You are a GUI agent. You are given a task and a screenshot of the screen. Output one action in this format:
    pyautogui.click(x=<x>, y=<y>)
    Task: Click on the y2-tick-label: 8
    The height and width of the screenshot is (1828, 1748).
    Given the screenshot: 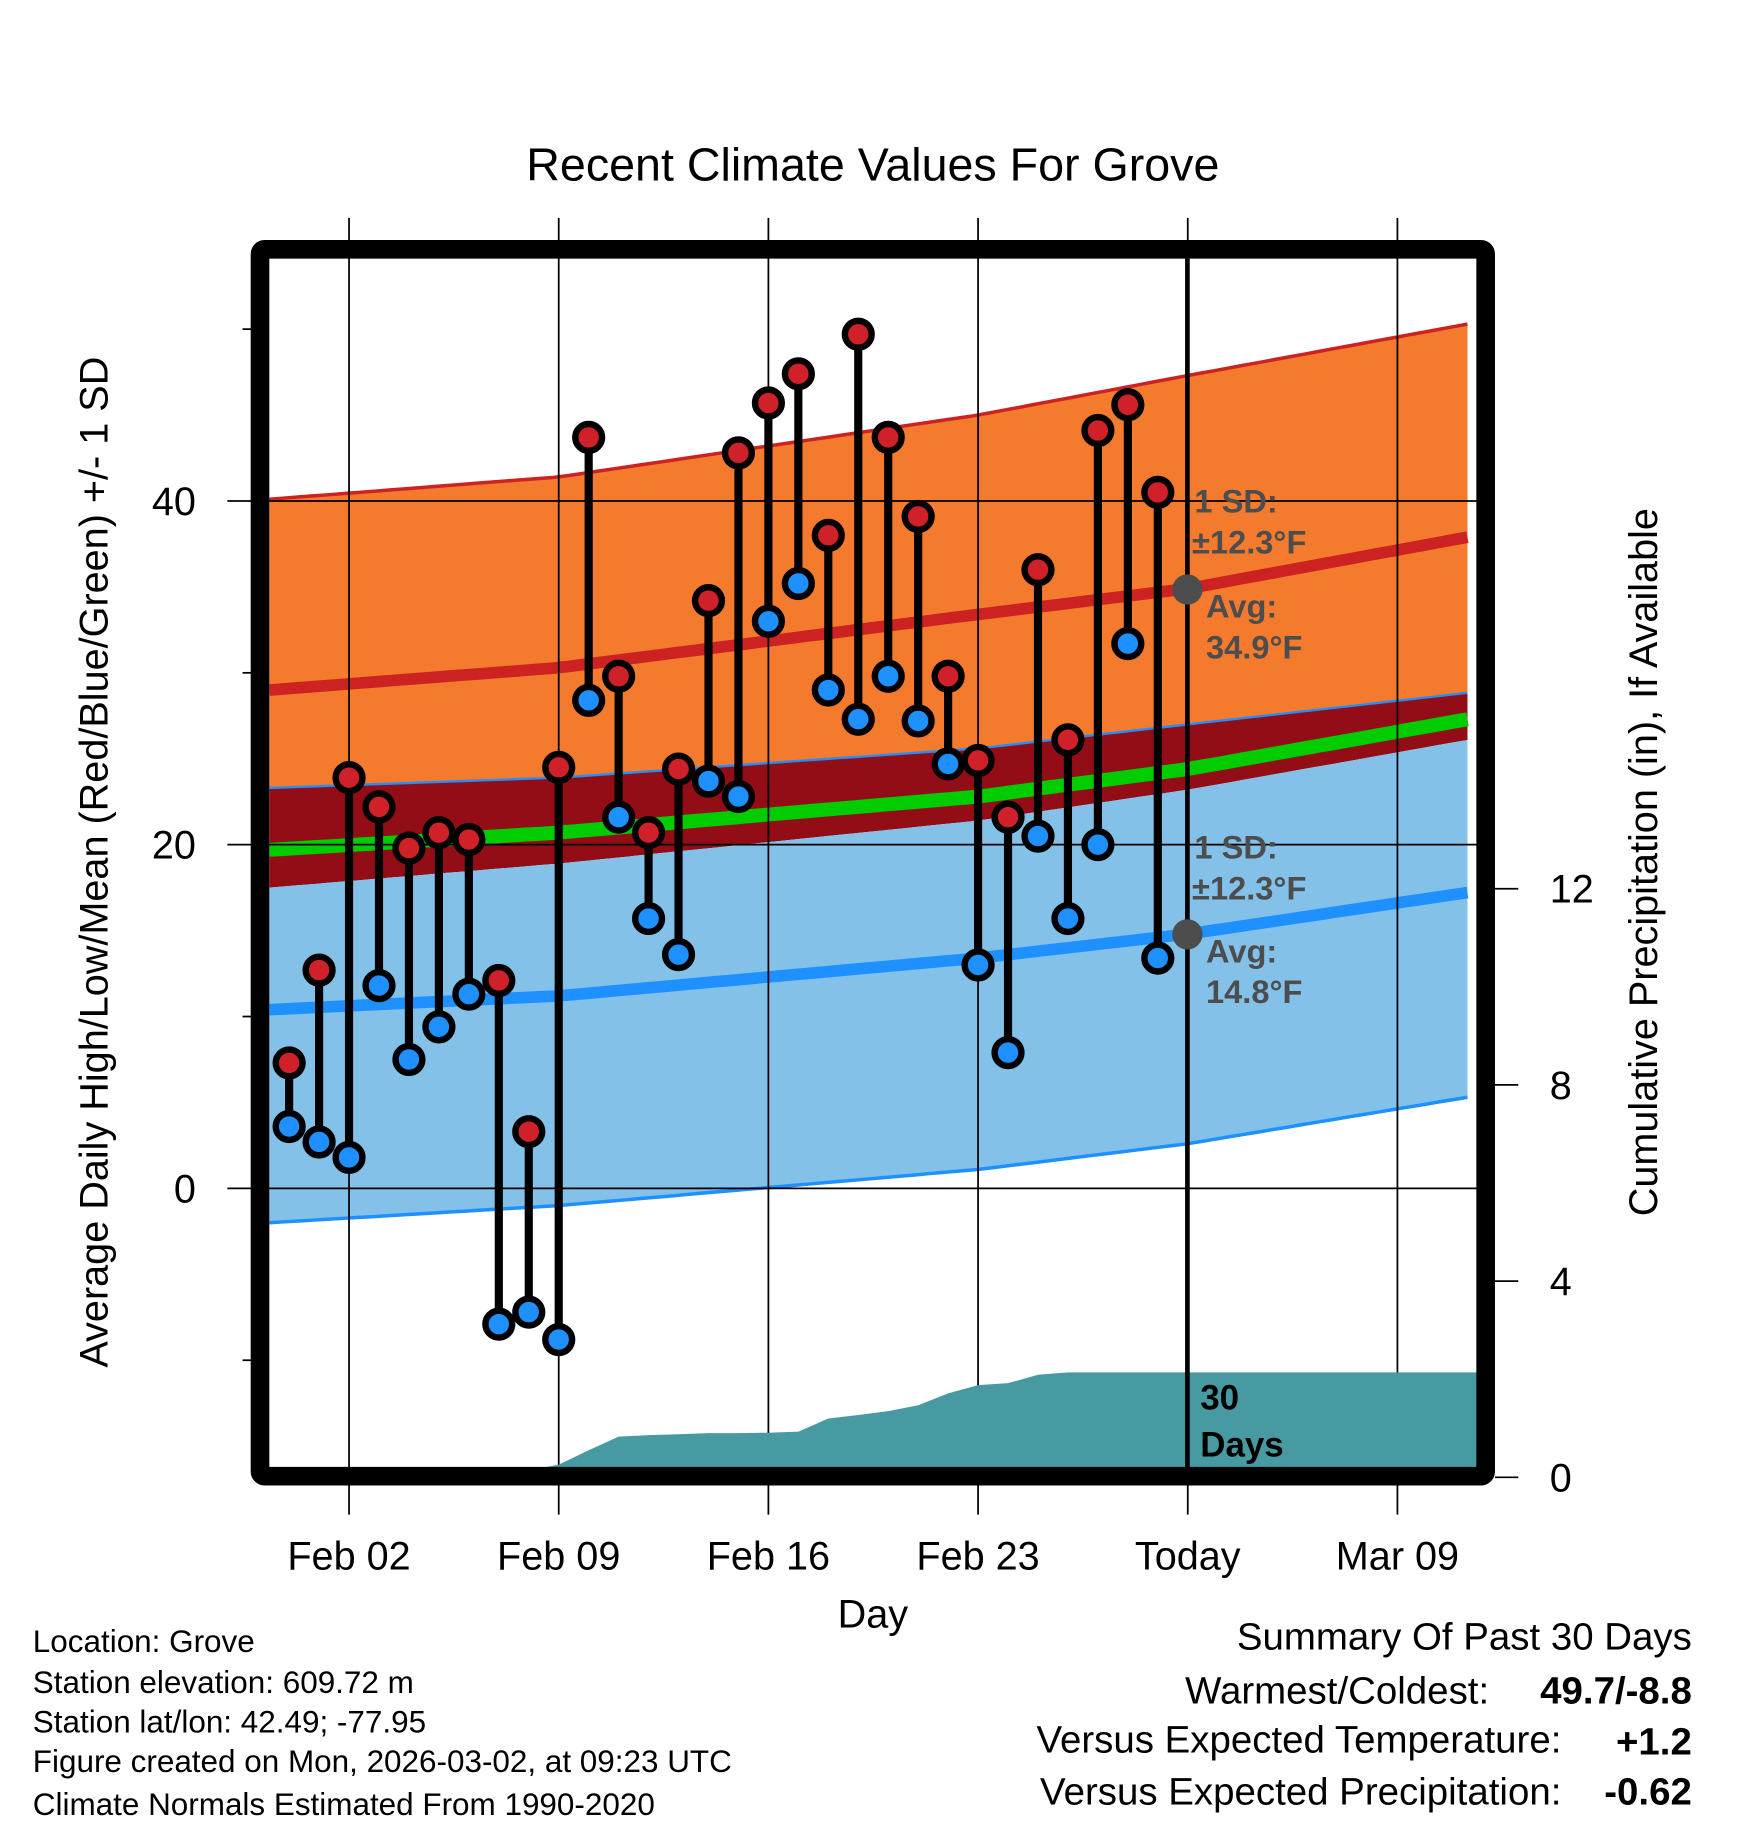 What is the action you would take?
    pyautogui.click(x=1561, y=1086)
    